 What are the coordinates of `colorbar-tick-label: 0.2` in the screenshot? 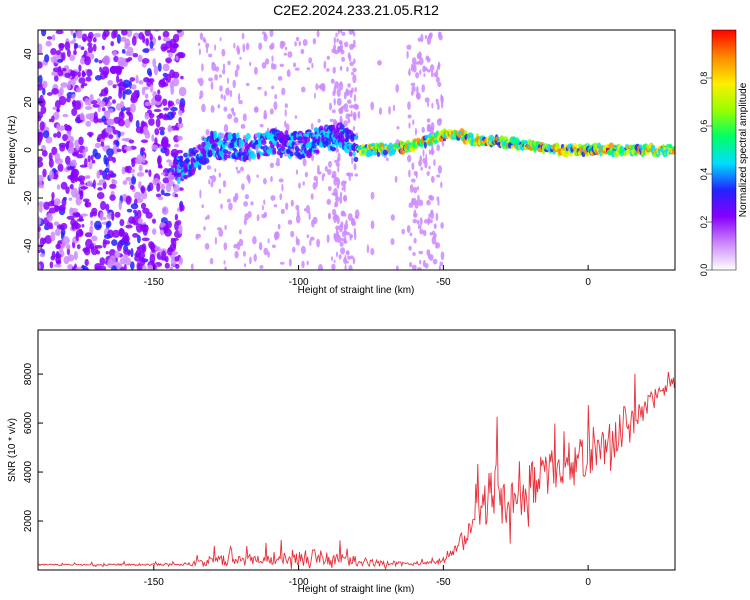 It's located at (704, 222).